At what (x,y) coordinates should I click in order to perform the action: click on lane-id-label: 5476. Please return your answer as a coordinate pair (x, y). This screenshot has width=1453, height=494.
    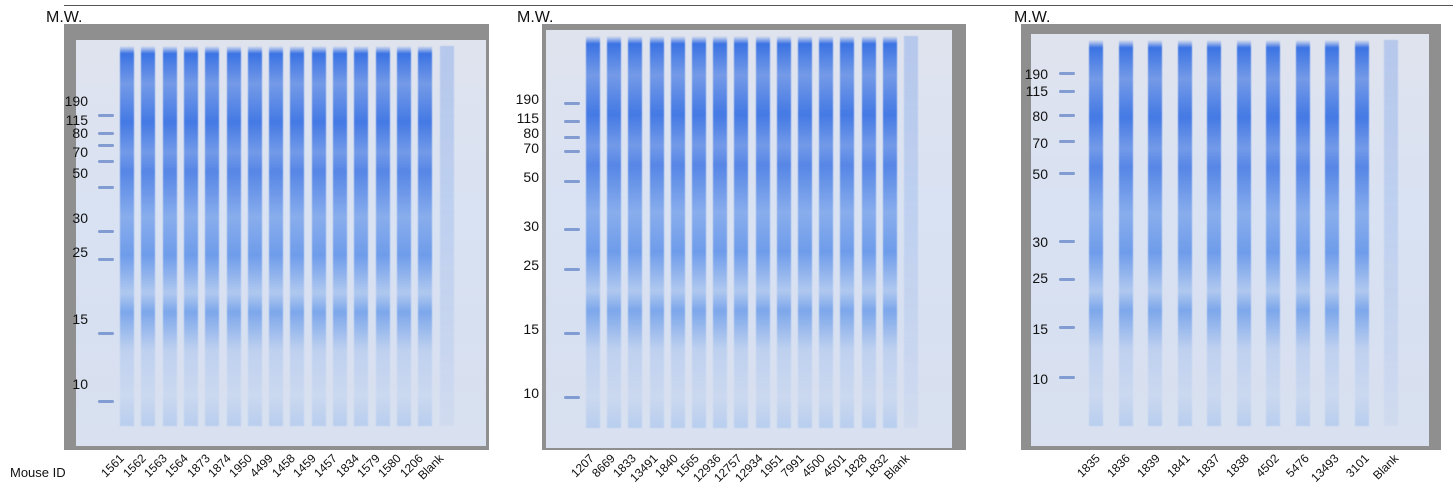
    Looking at the image, I should click on (1297, 466).